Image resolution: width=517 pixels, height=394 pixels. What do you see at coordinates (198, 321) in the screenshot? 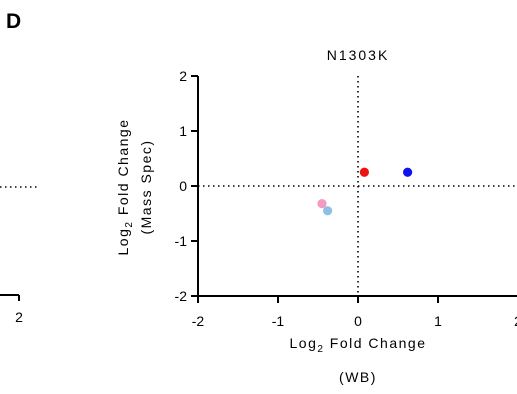
I see `x-tick-label: -2` at bounding box center [198, 321].